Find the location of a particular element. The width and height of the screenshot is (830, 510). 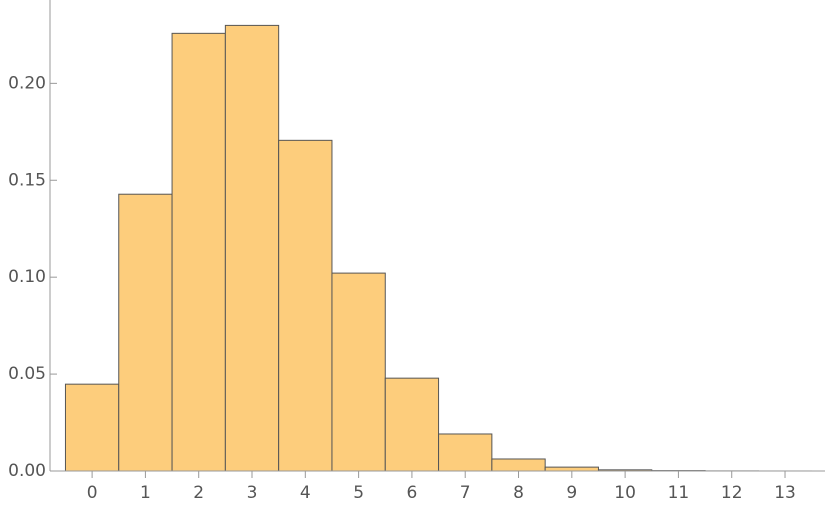

x-tick-label: 4 is located at coordinates (305, 493).